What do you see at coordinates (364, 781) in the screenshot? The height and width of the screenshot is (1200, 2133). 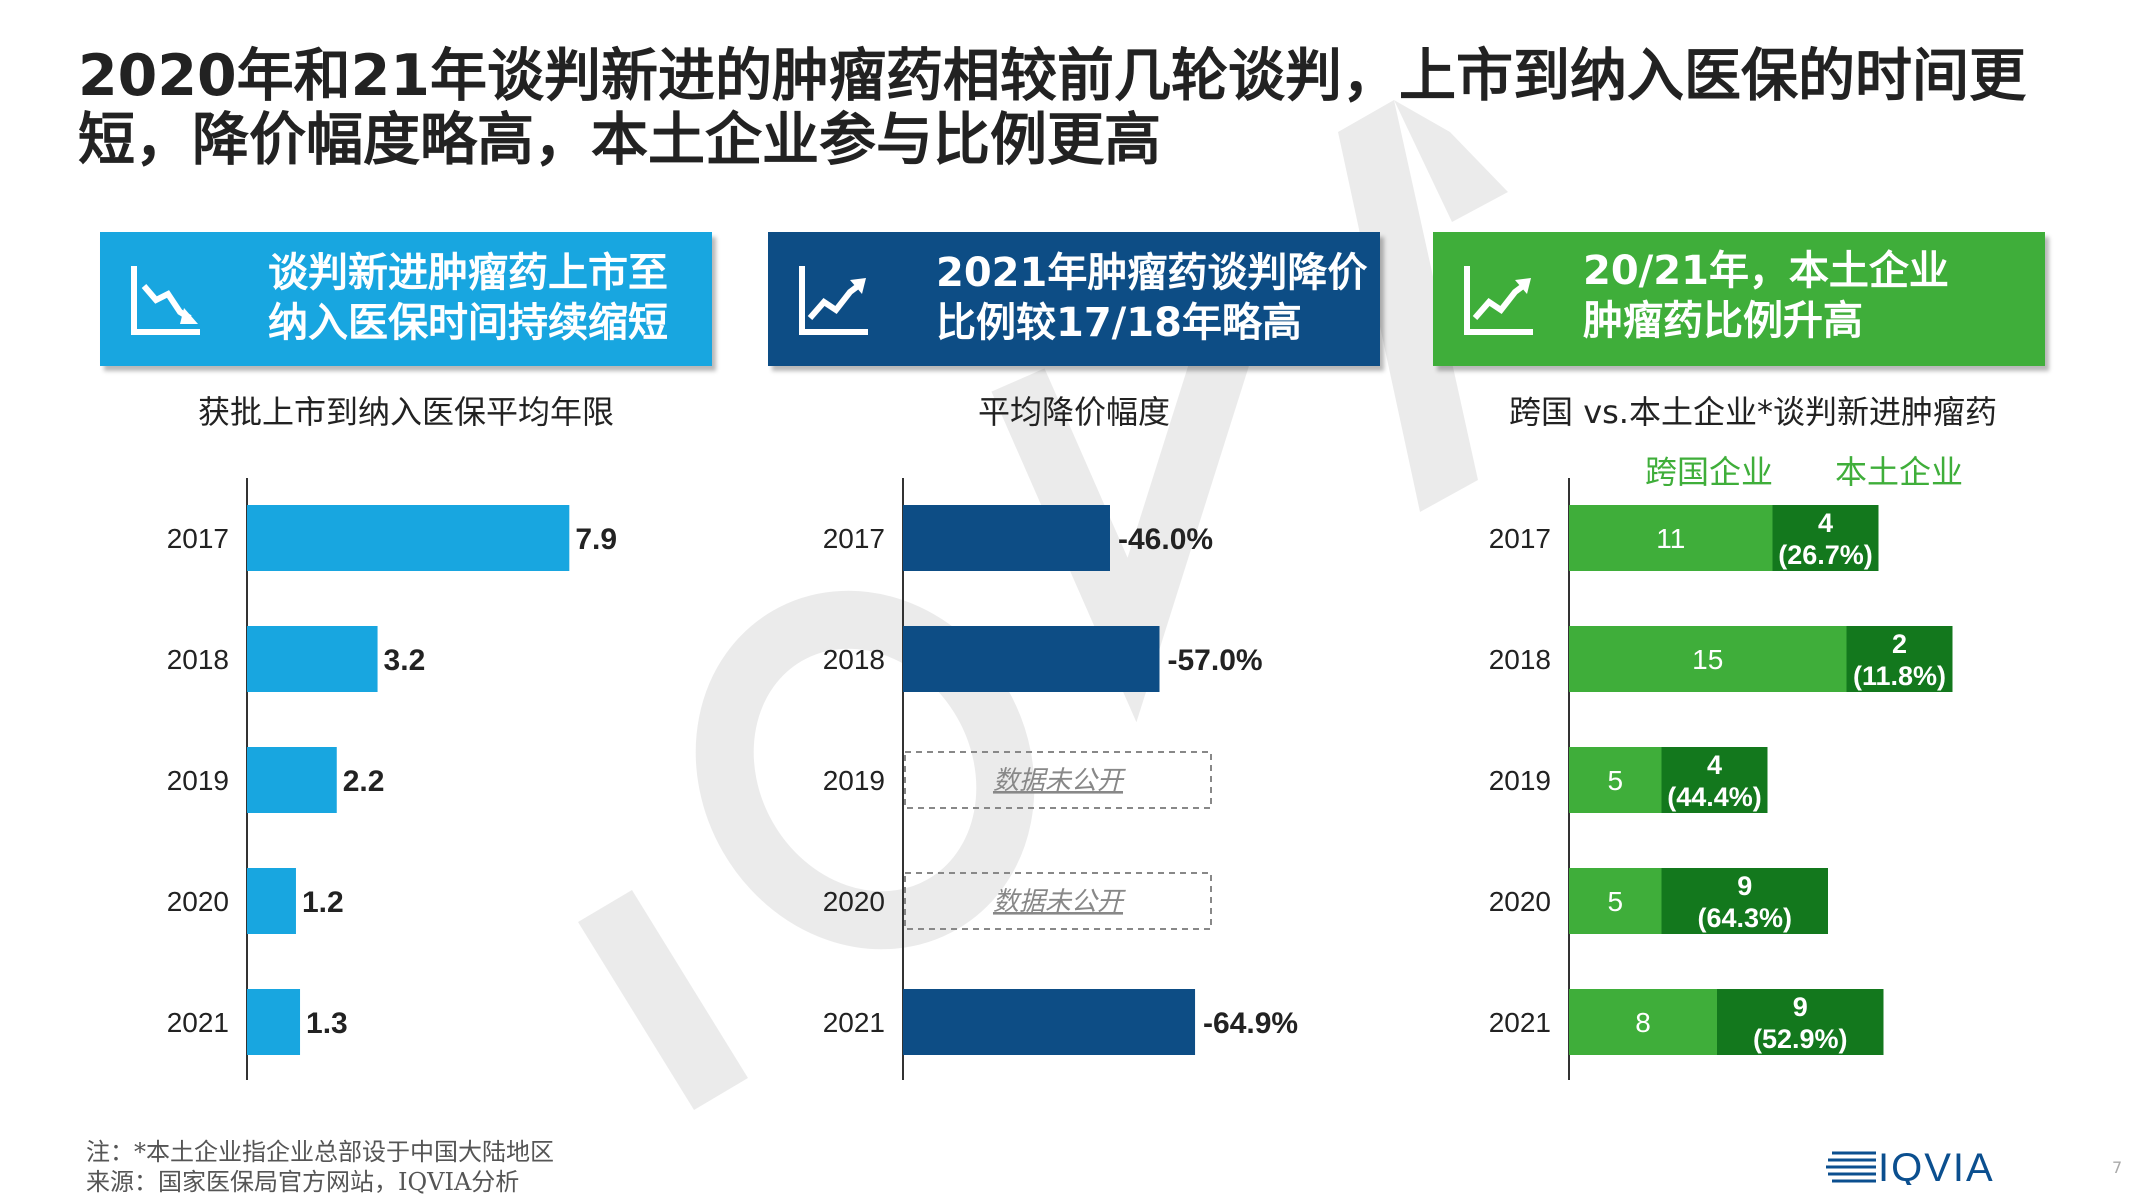 I see `chart1-value-label: 2.2` at bounding box center [364, 781].